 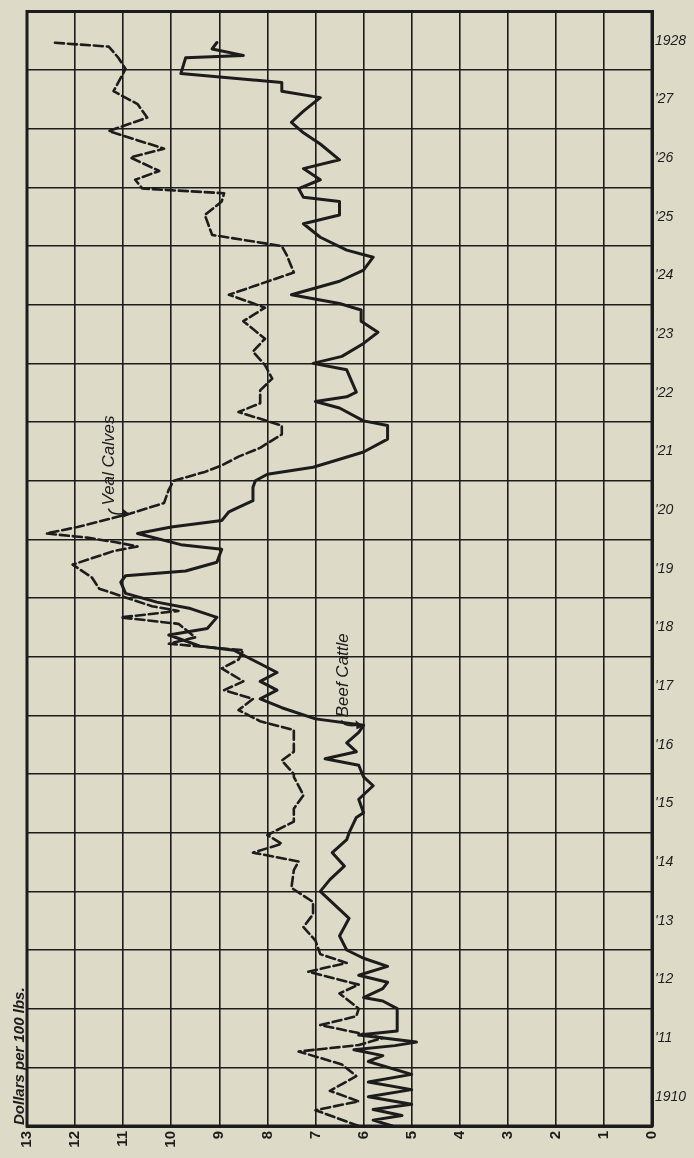 What do you see at coordinates (122, 1139) in the screenshot?
I see `x-tick-label: 11` at bounding box center [122, 1139].